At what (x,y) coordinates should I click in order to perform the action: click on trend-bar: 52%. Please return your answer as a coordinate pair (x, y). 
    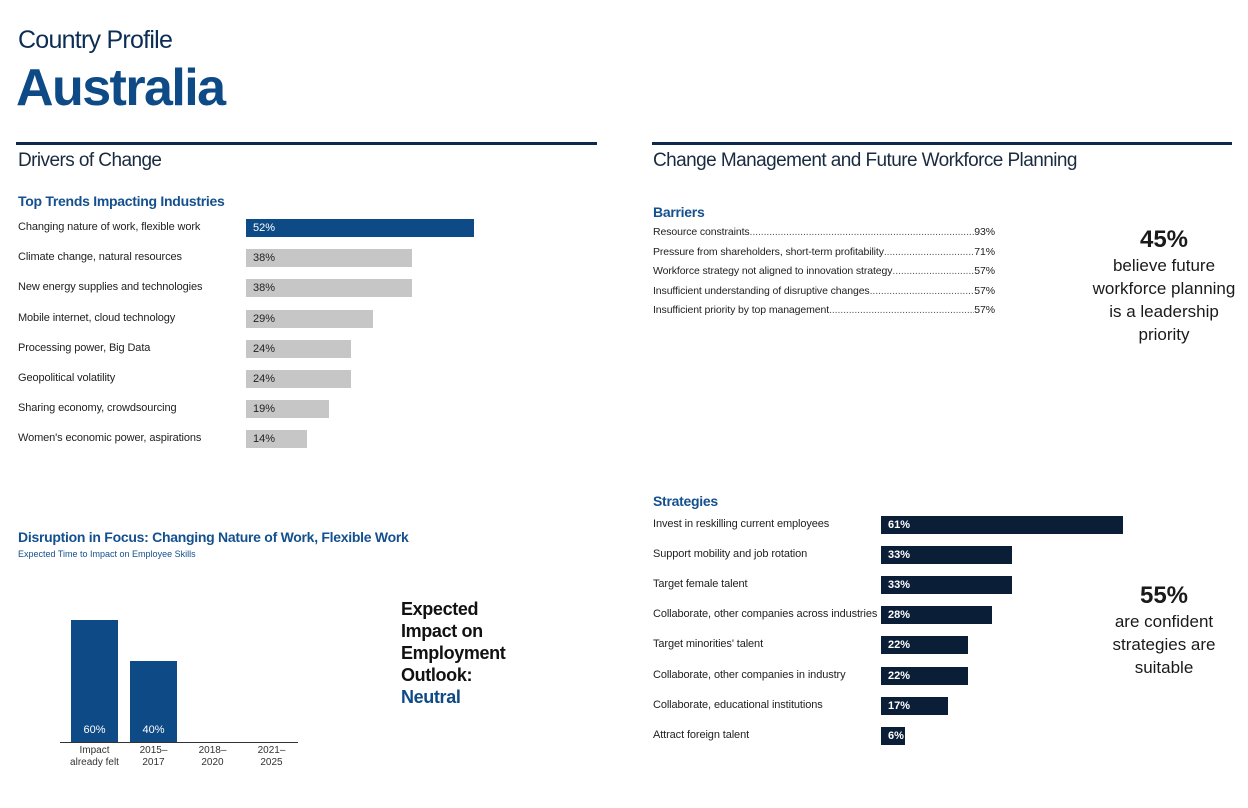
    Looking at the image, I should click on (360, 228).